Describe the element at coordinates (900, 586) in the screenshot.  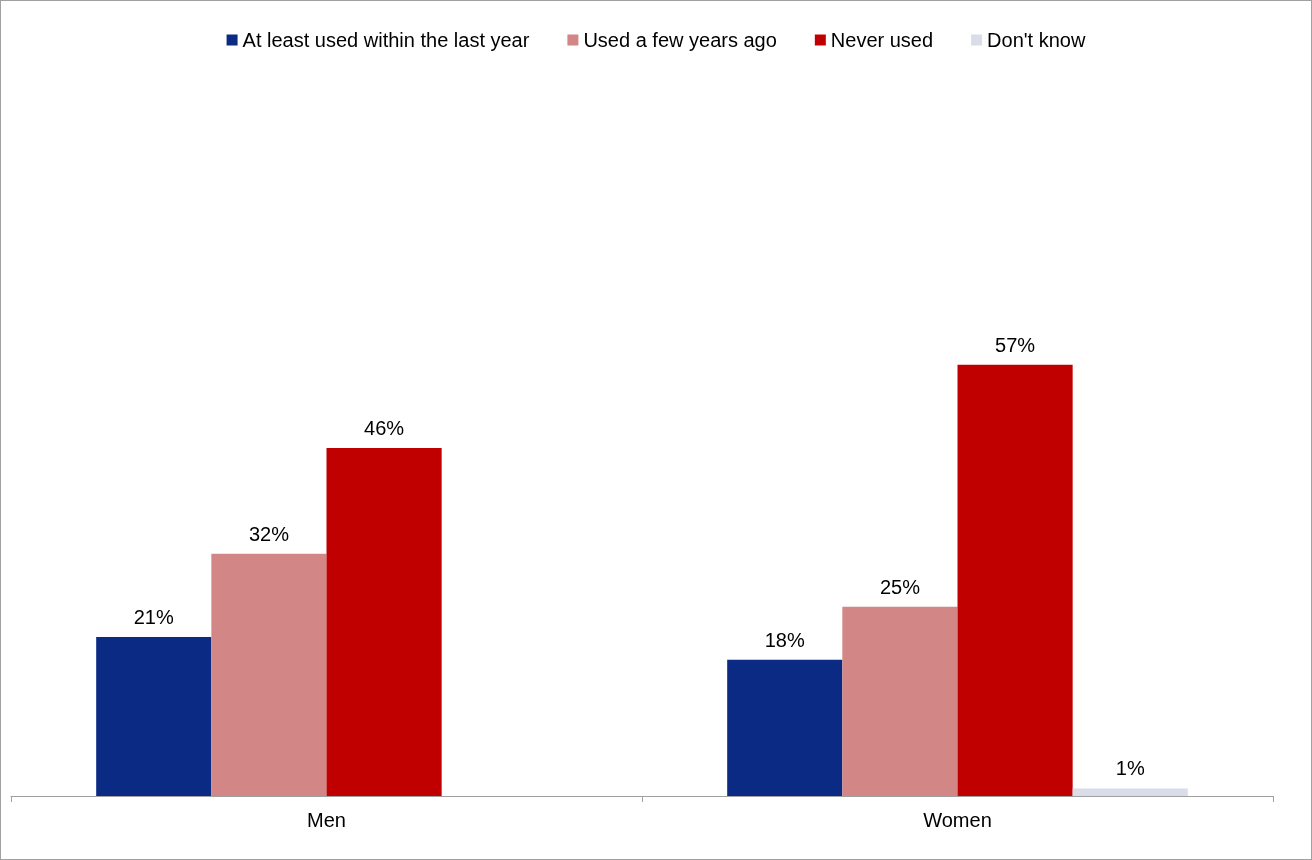
I see `data-label: 25%` at that location.